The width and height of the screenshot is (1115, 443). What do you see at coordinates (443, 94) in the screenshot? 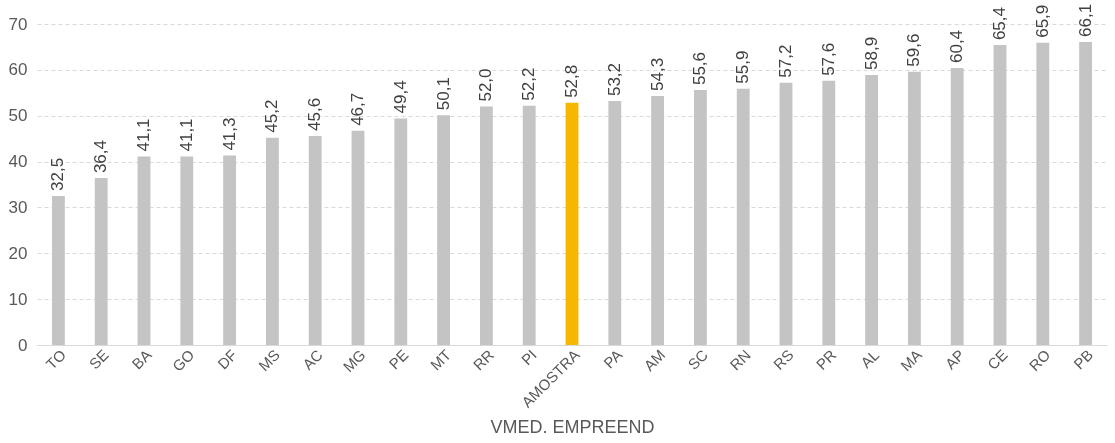
I see `data-label: 50,1` at bounding box center [443, 94].